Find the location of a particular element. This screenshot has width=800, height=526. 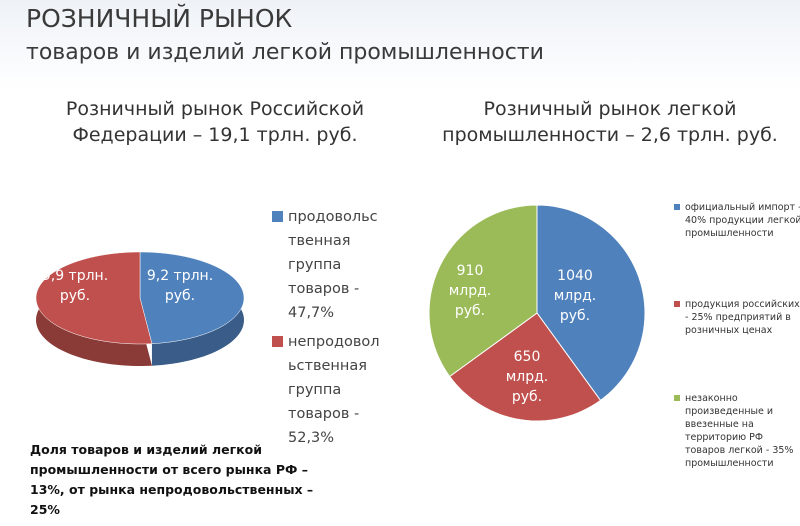

slice-label: 910 млрд. руб. is located at coordinates (470, 291).